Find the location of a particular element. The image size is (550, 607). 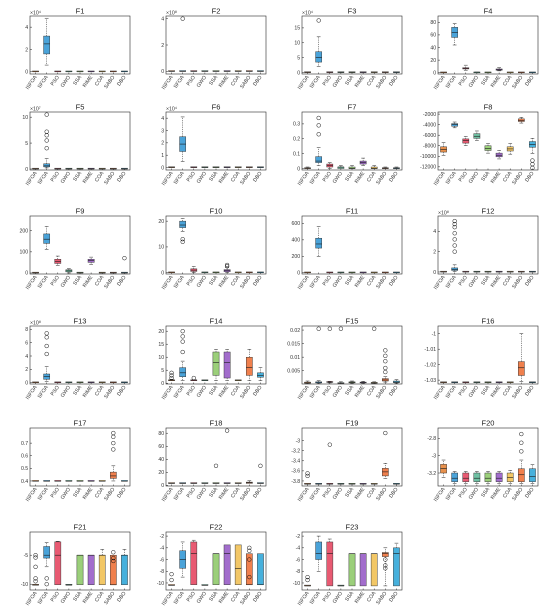

axis-exponent: ×10⁷ is located at coordinates (35, 110).